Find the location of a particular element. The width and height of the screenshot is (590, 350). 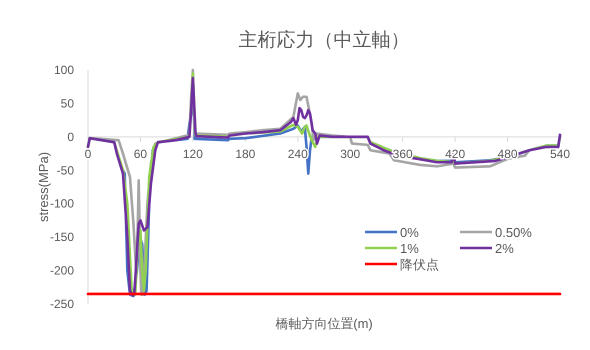

y-tick-label: -150 is located at coordinates (62, 237).